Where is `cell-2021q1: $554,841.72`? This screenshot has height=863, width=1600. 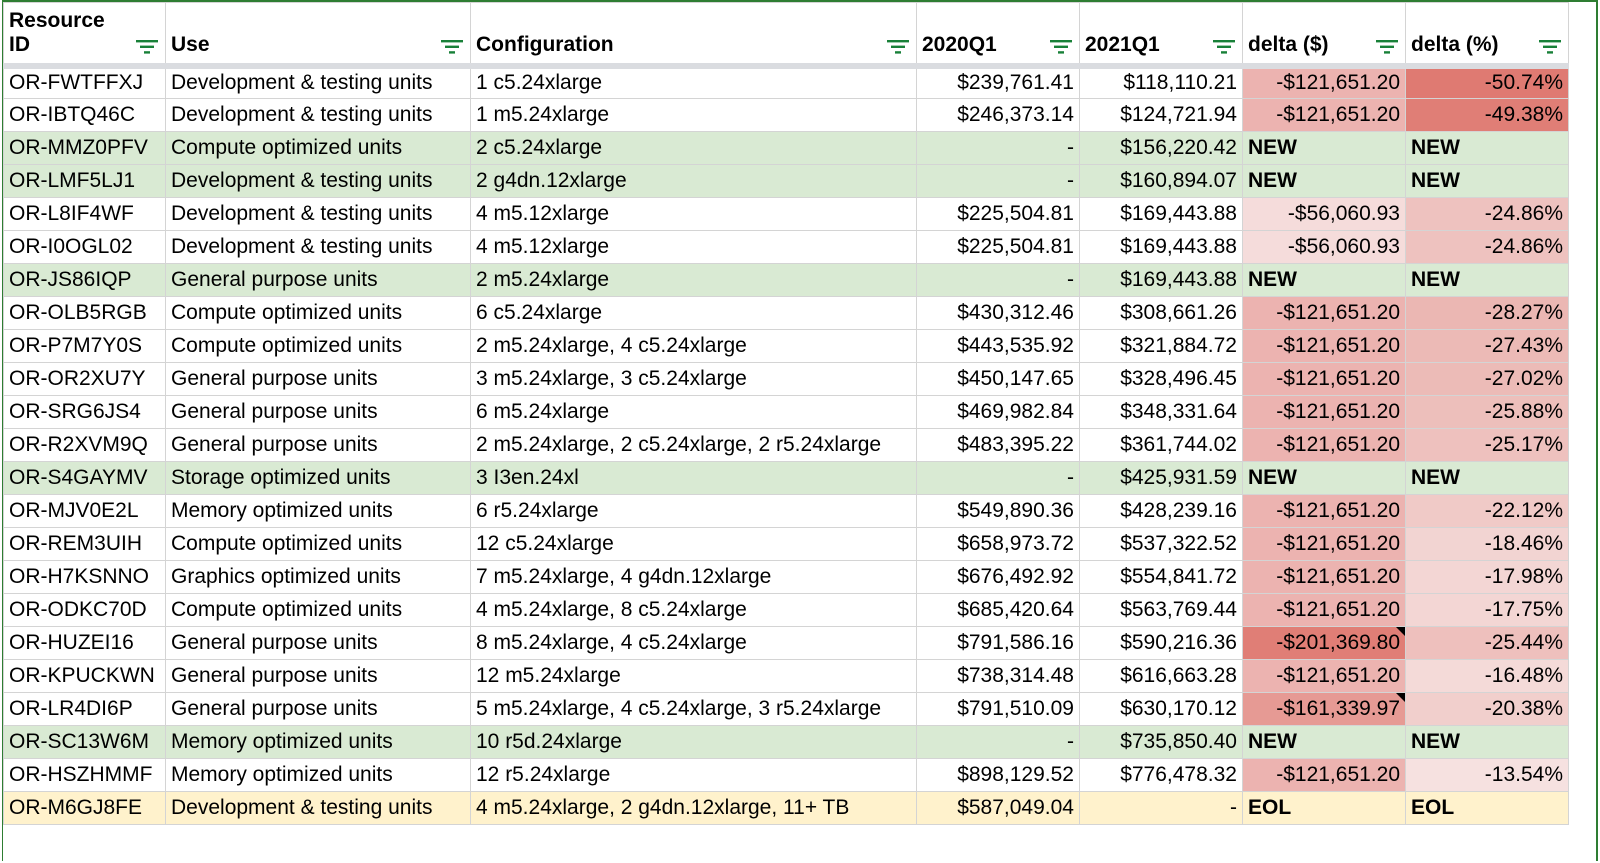
cell-2021q1: $554,841.72 is located at coordinates (1161, 577).